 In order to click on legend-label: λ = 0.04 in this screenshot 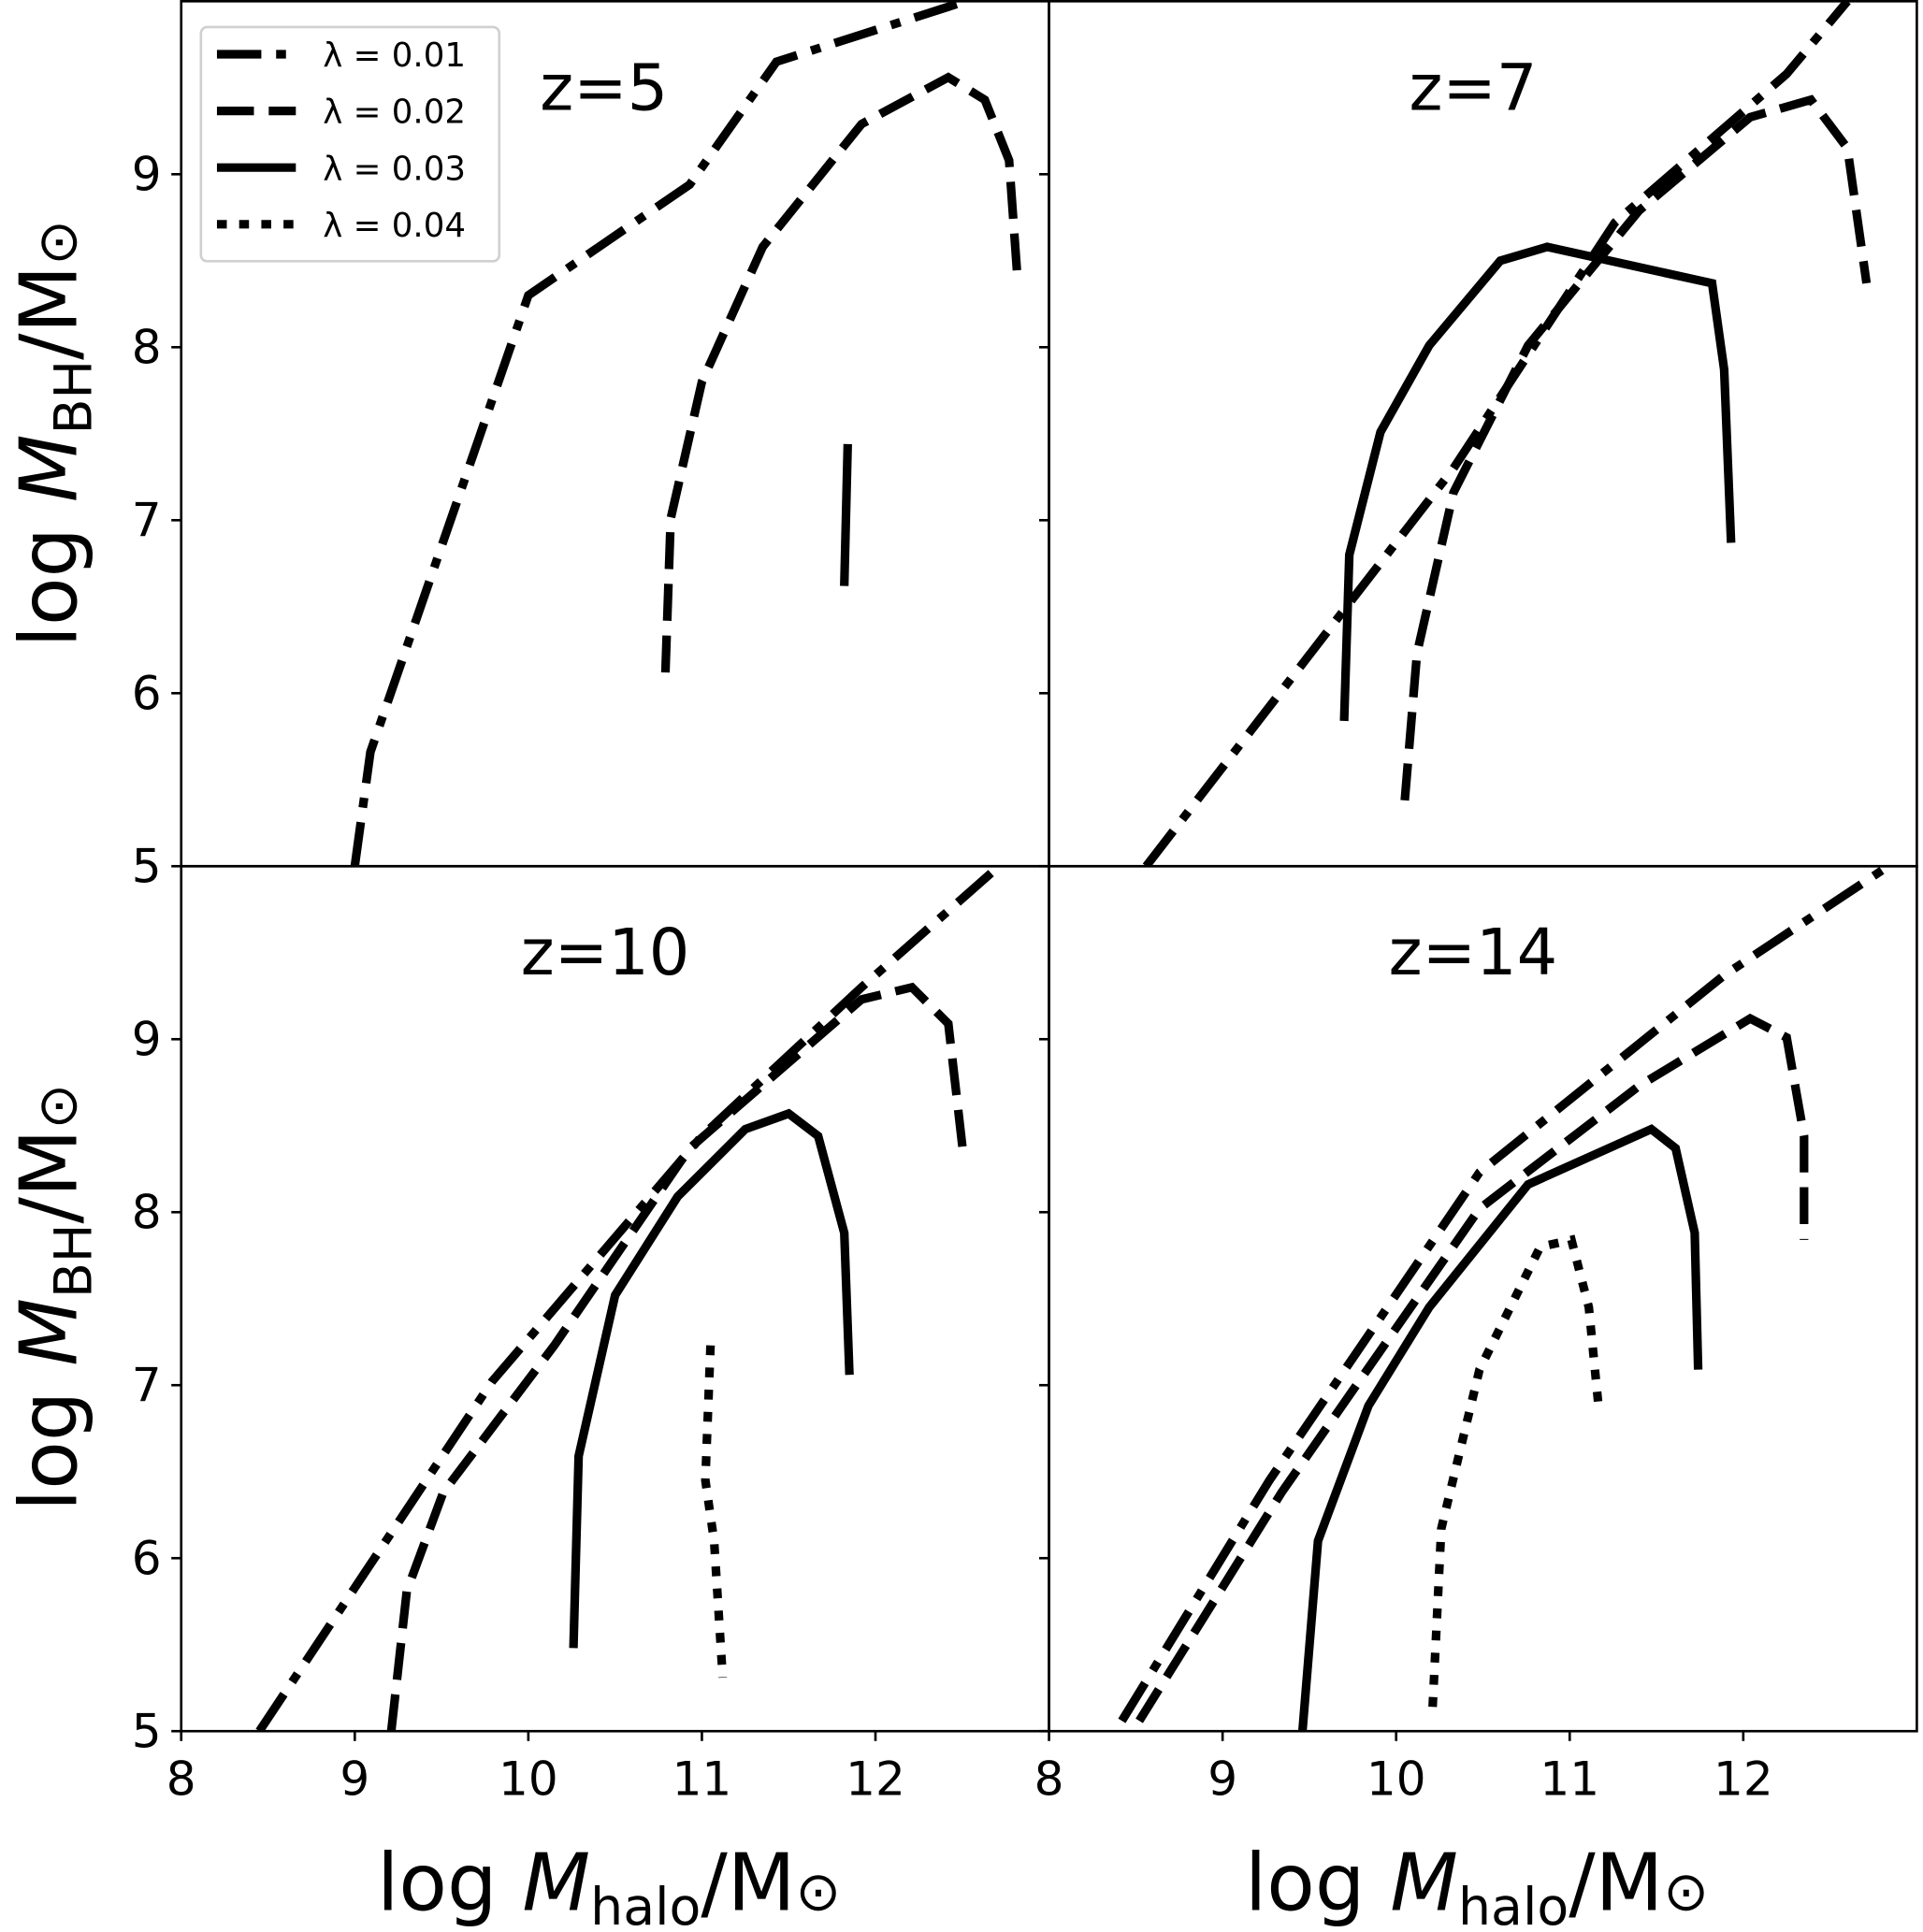, I will do `click(394, 226)`.